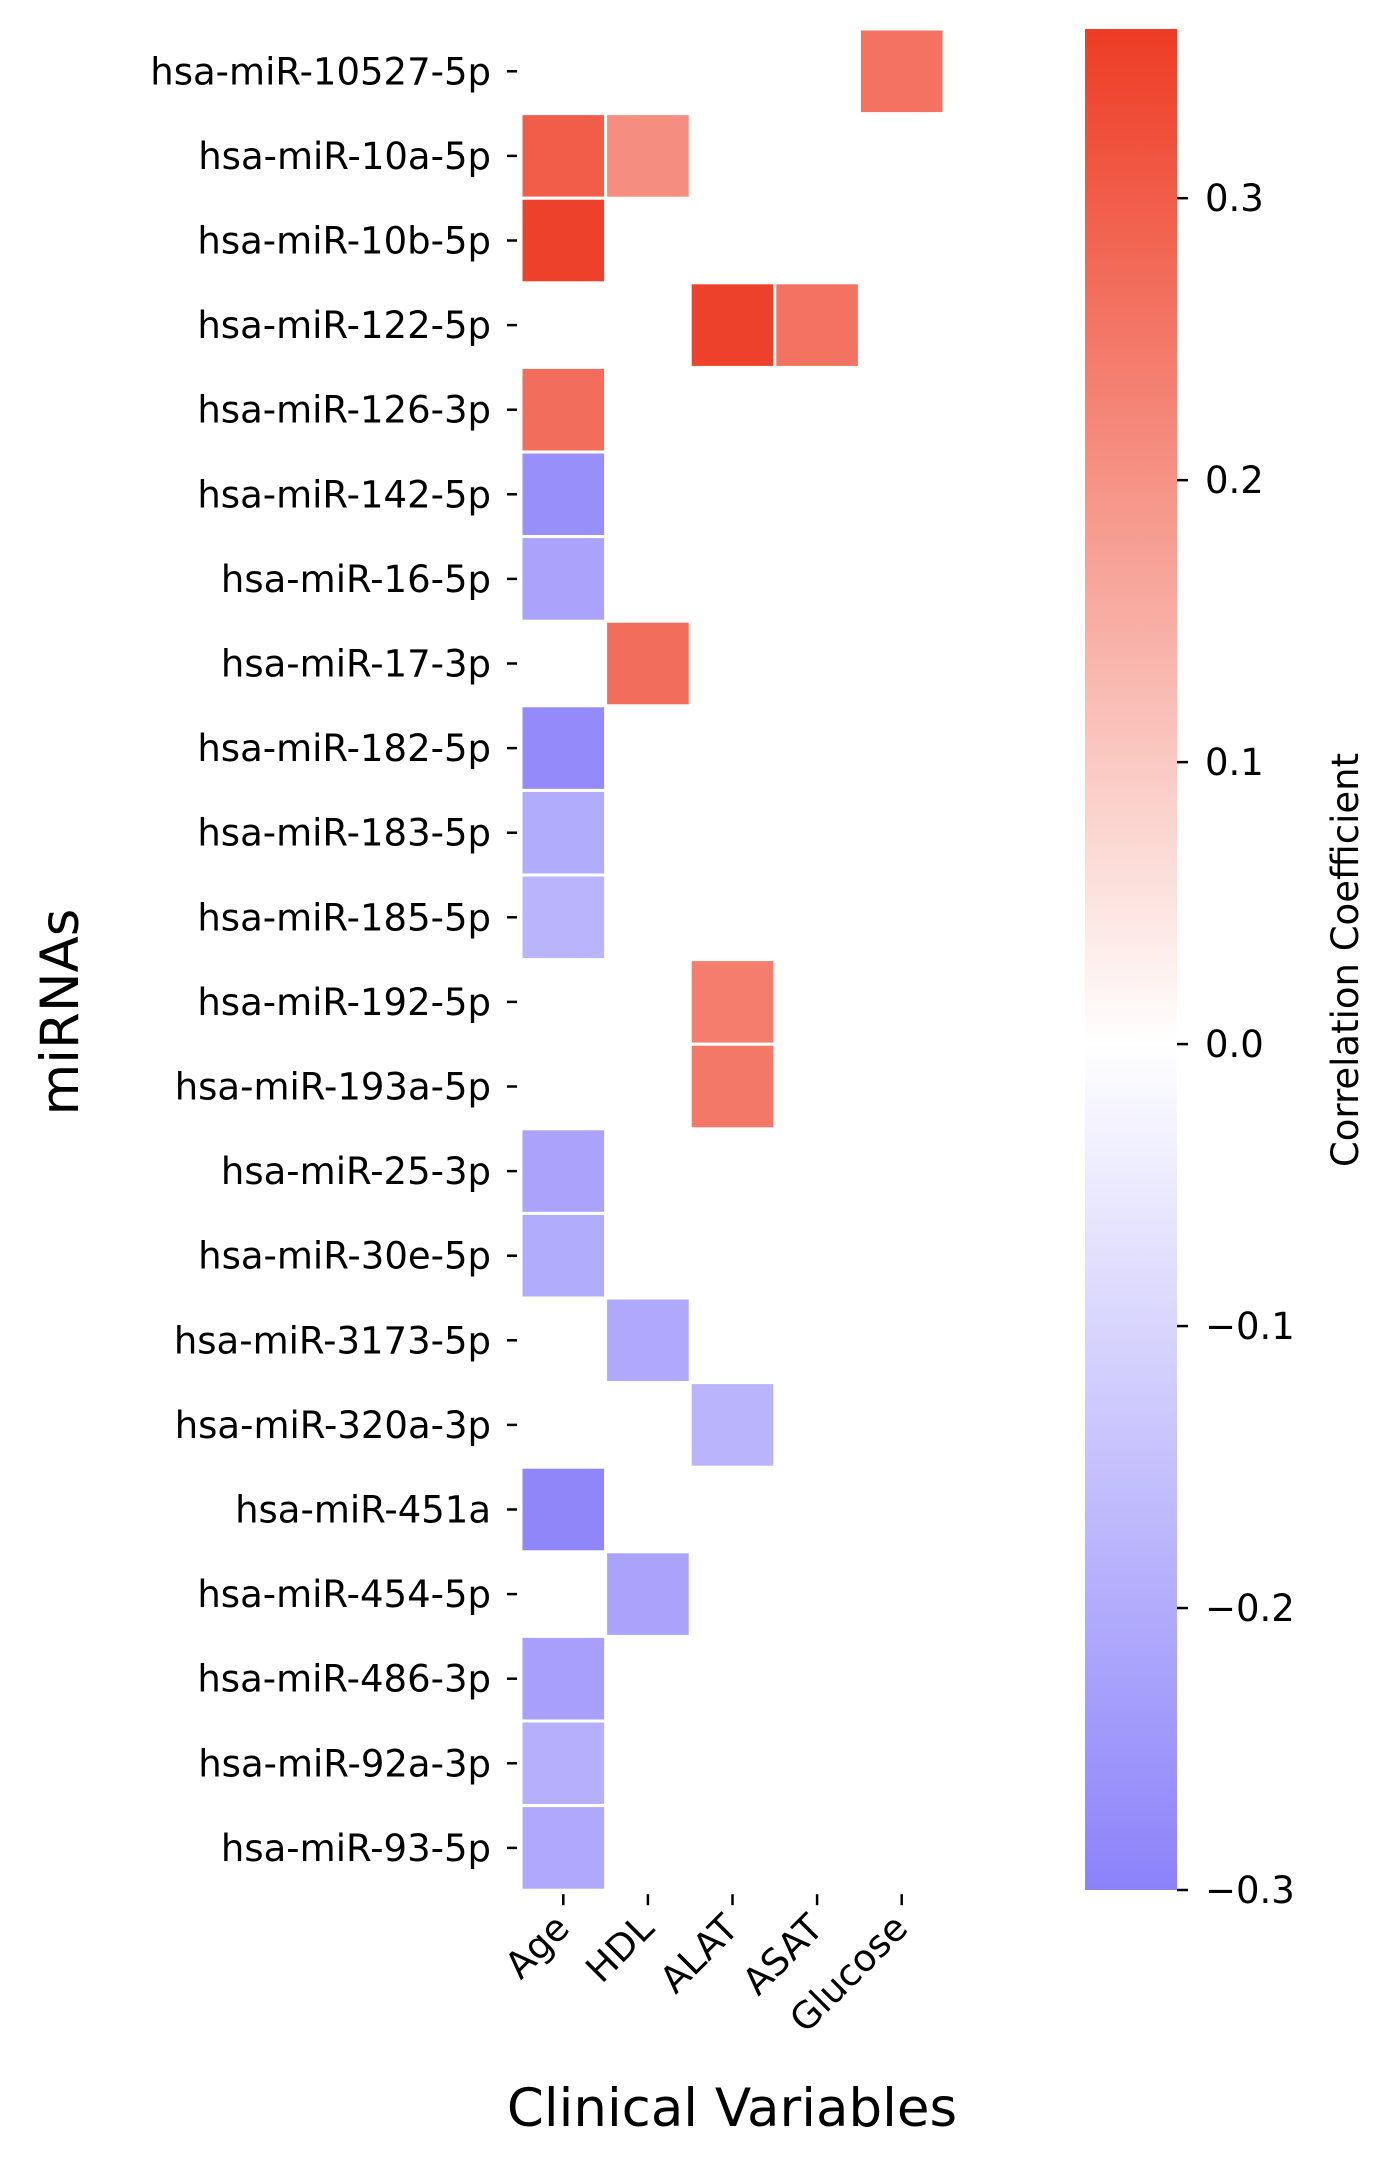 Image resolution: width=1386 pixels, height=2157 pixels. What do you see at coordinates (344, 494) in the screenshot?
I see `row-label: hsa-miR-142-5p` at bounding box center [344, 494].